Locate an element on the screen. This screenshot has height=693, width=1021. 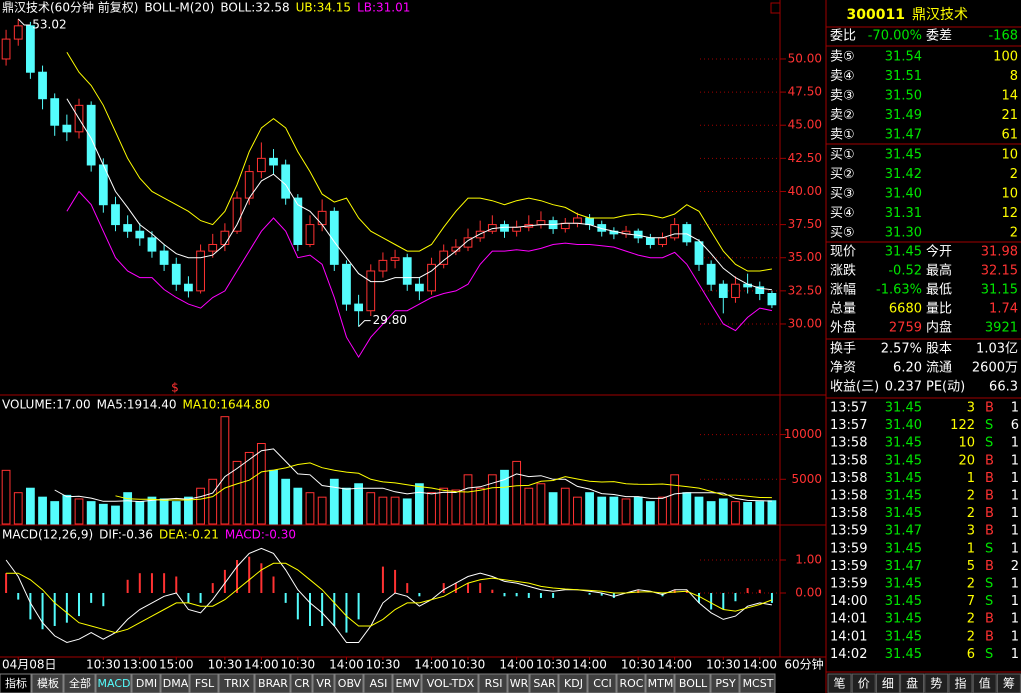
tab-label: SAR is located at coordinates (544, 683).